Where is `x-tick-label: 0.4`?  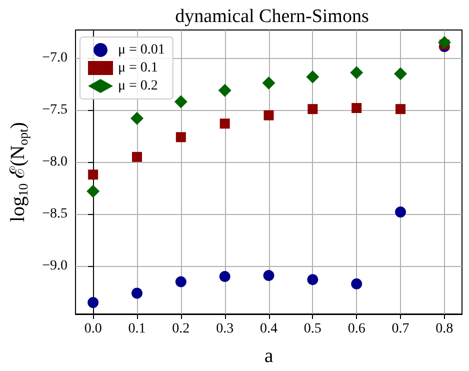 x-tick-label: 0.4 is located at coordinates (269, 329).